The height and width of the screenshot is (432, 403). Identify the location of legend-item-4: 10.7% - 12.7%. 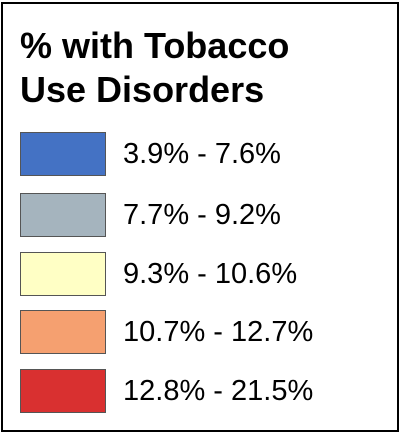
(205, 332).